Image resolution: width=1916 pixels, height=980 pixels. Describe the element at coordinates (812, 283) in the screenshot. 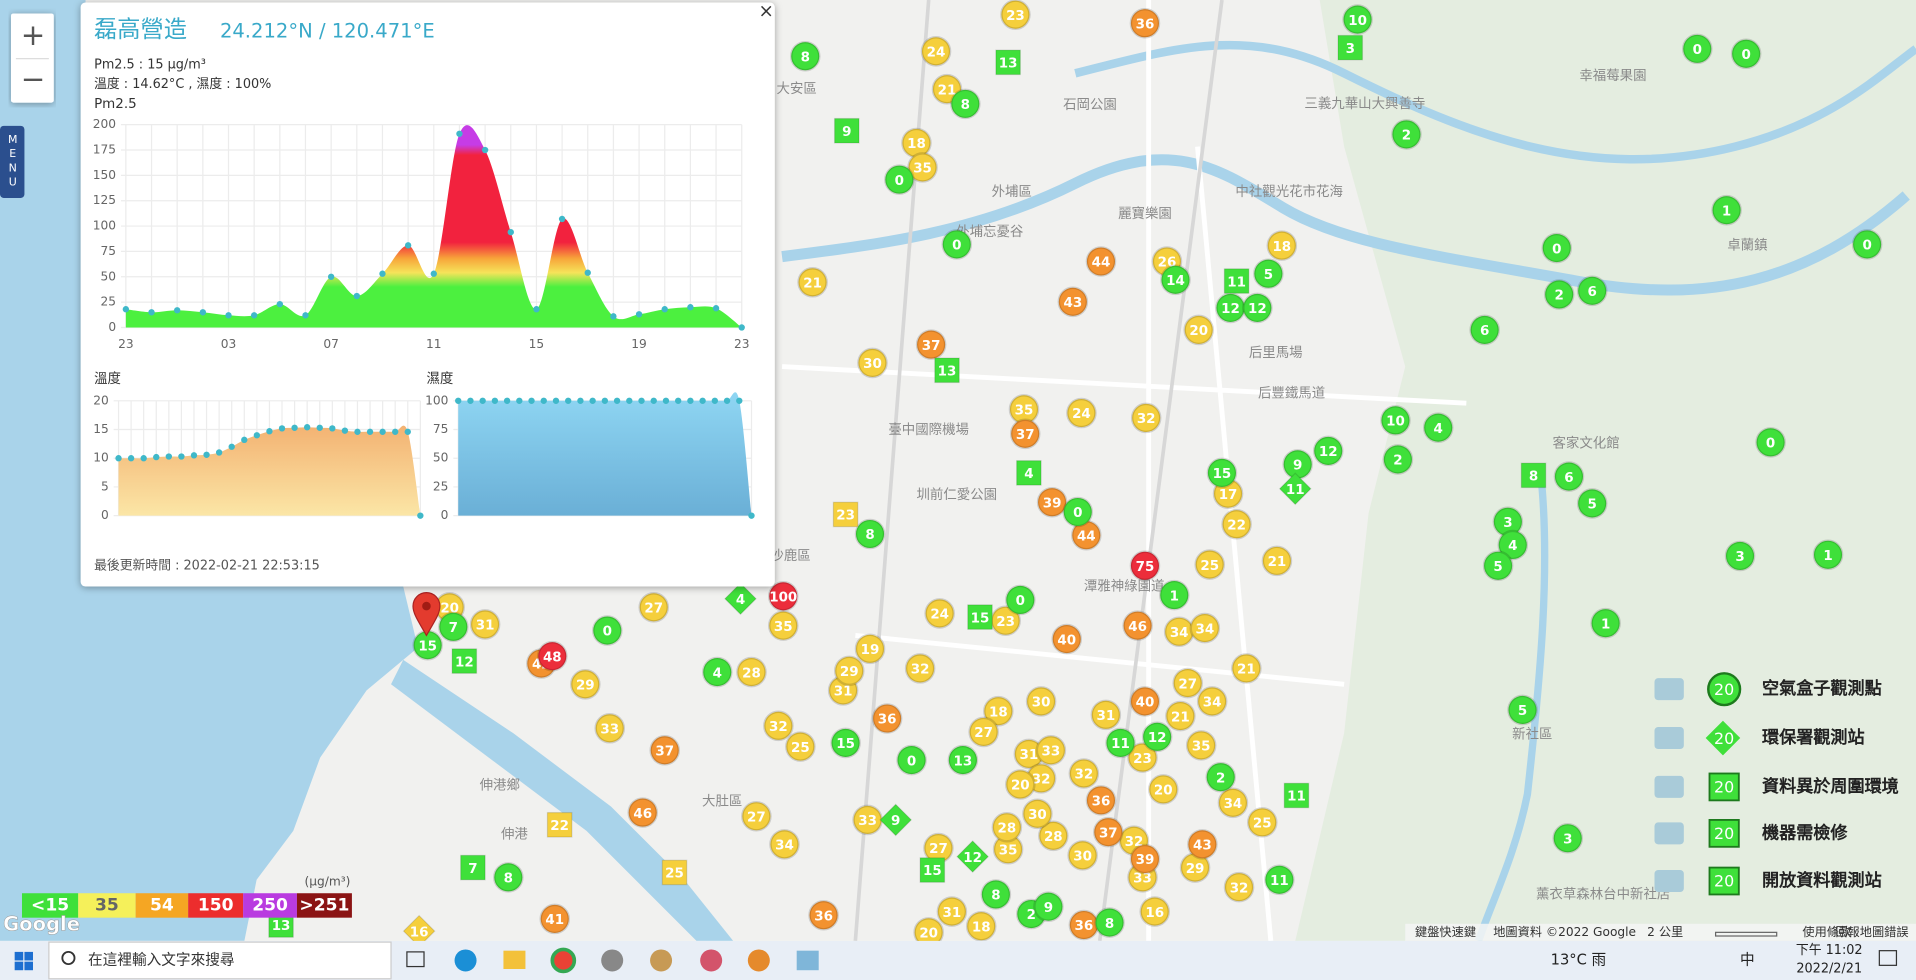

I see `marker-value: 21` at that location.